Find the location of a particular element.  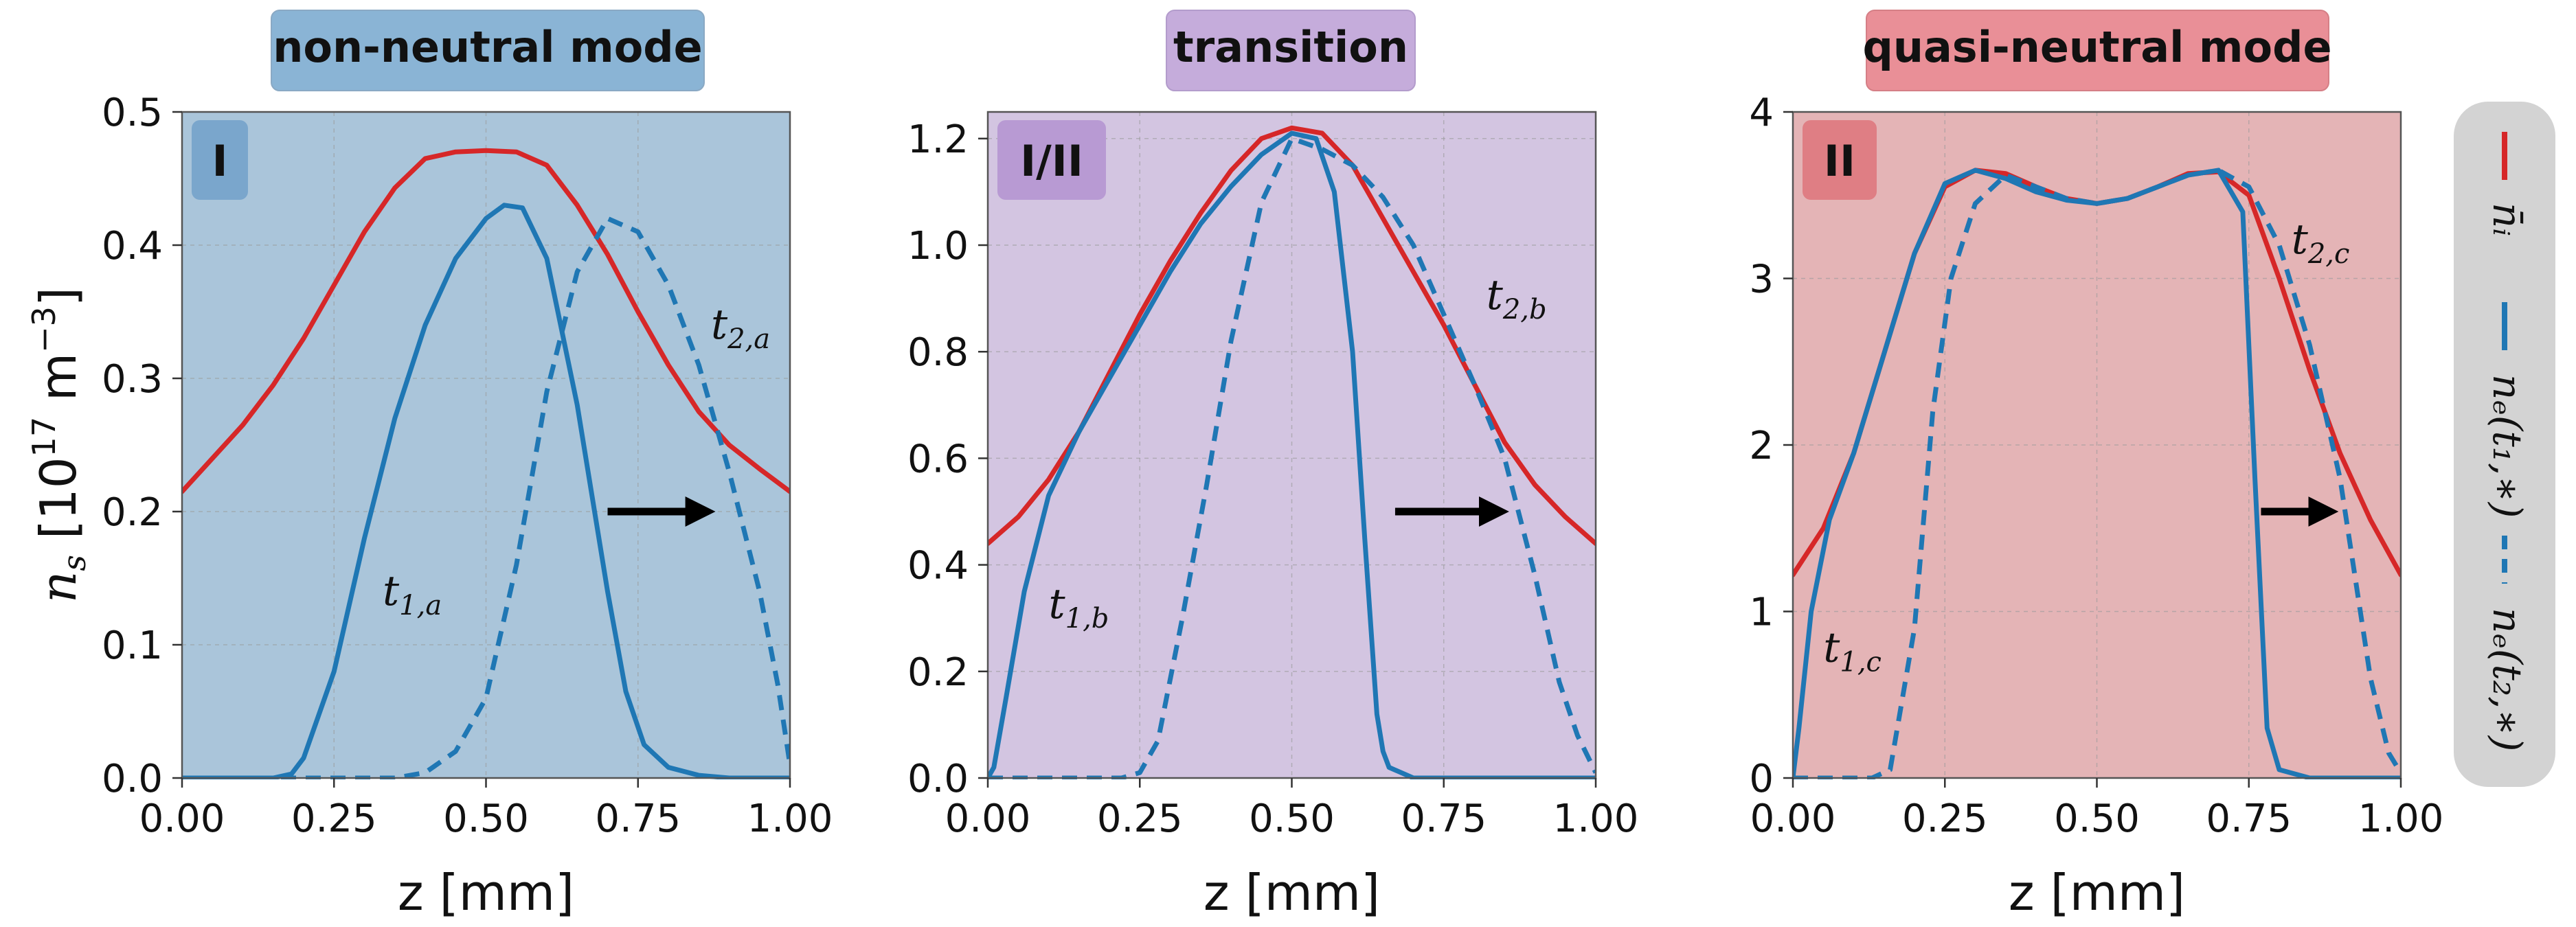

panel-1-annotation-2: t2,a is located at coordinates (740, 328).